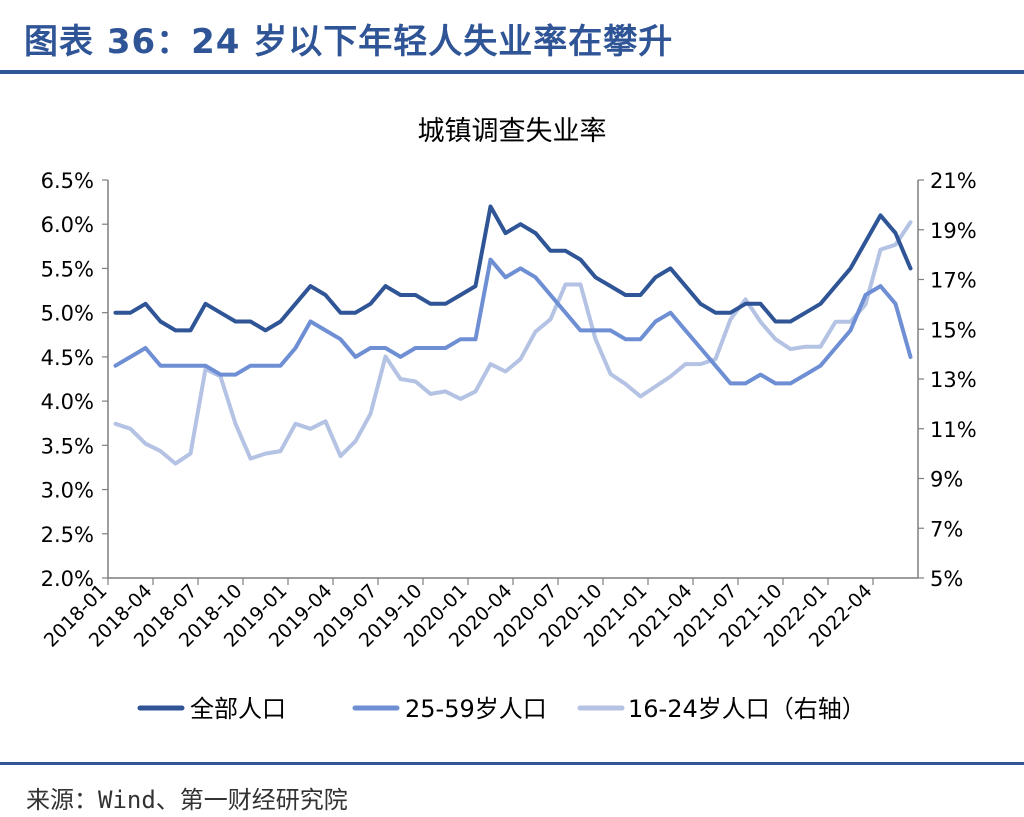 The image size is (1024, 817). I want to click on y-right-tick-label: 21%, so click(953, 181).